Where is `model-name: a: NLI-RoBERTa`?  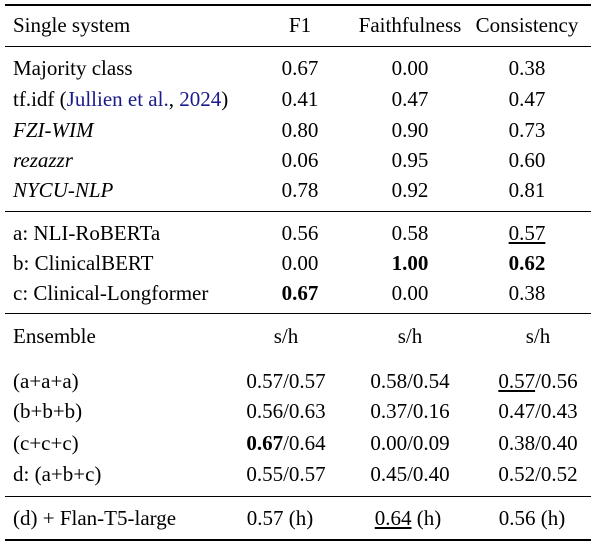
model-name: a: NLI-RoBERTa is located at coordinates (87, 233).